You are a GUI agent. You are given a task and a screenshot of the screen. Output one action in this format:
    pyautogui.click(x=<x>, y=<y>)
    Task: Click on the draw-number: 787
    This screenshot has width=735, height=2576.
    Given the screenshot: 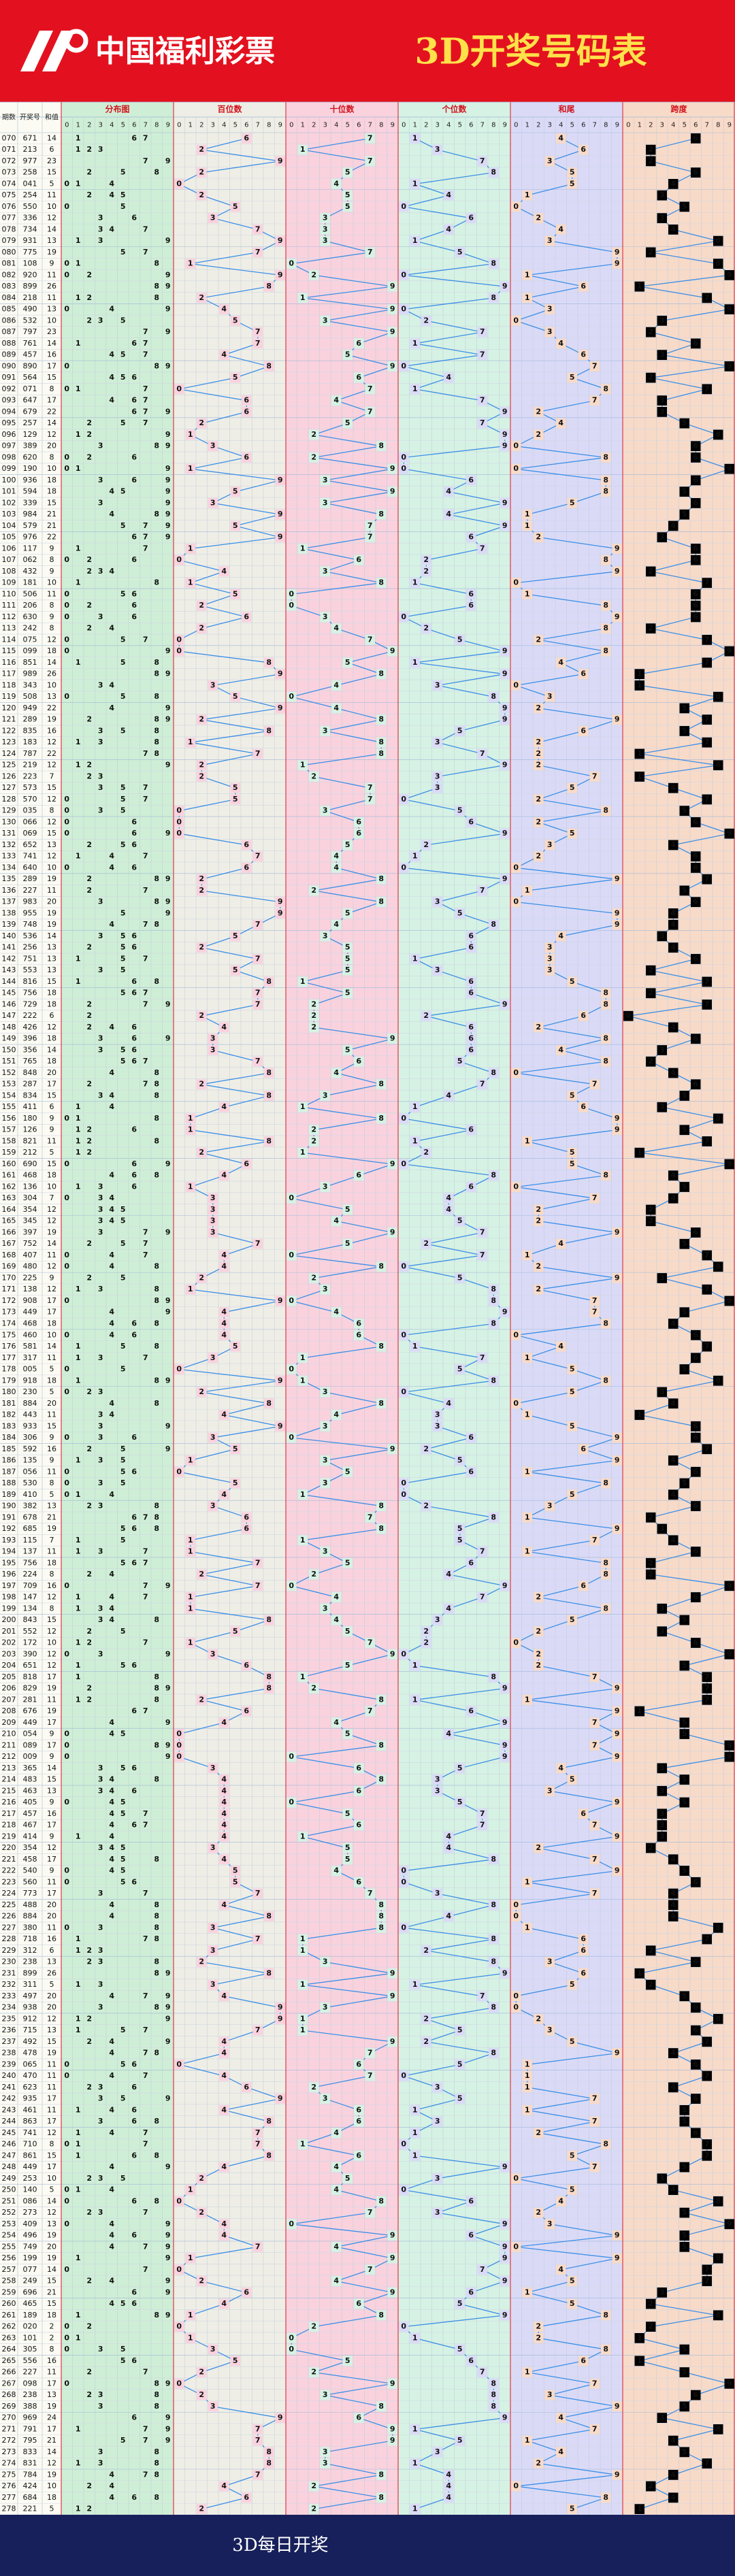 What is the action you would take?
    pyautogui.click(x=30, y=754)
    